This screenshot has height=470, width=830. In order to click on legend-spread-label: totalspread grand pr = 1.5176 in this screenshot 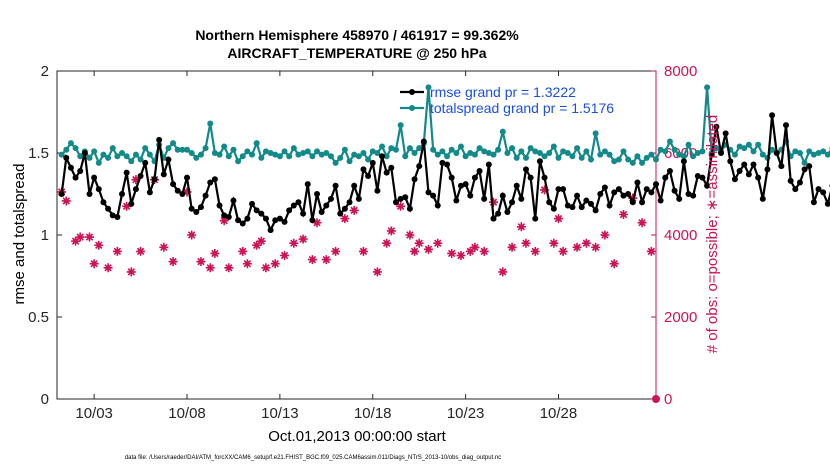, I will do `click(522, 108)`.